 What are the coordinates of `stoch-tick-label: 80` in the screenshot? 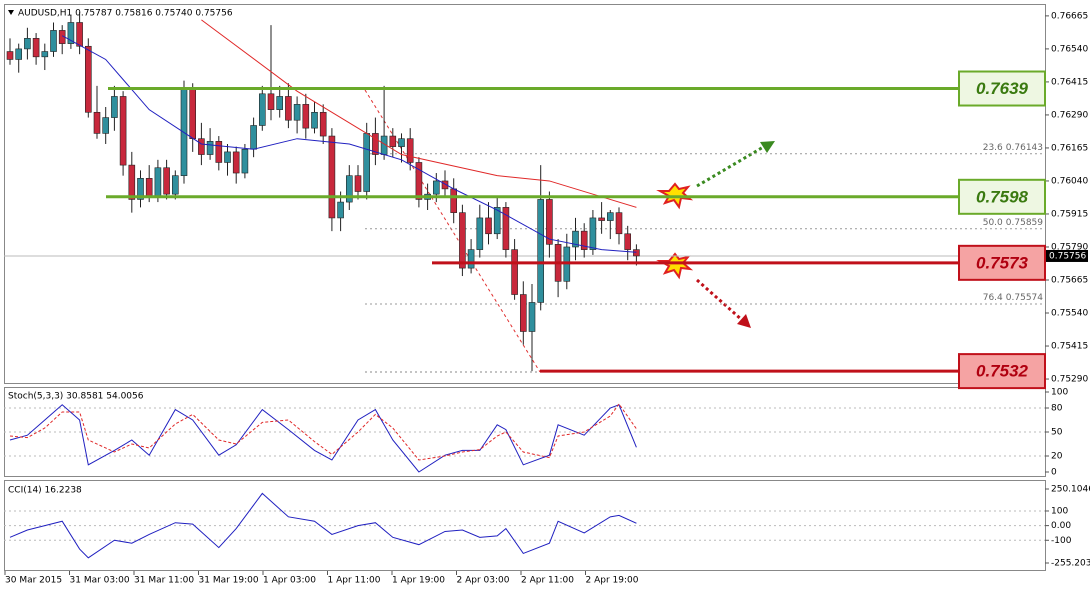 It's located at (1057, 409).